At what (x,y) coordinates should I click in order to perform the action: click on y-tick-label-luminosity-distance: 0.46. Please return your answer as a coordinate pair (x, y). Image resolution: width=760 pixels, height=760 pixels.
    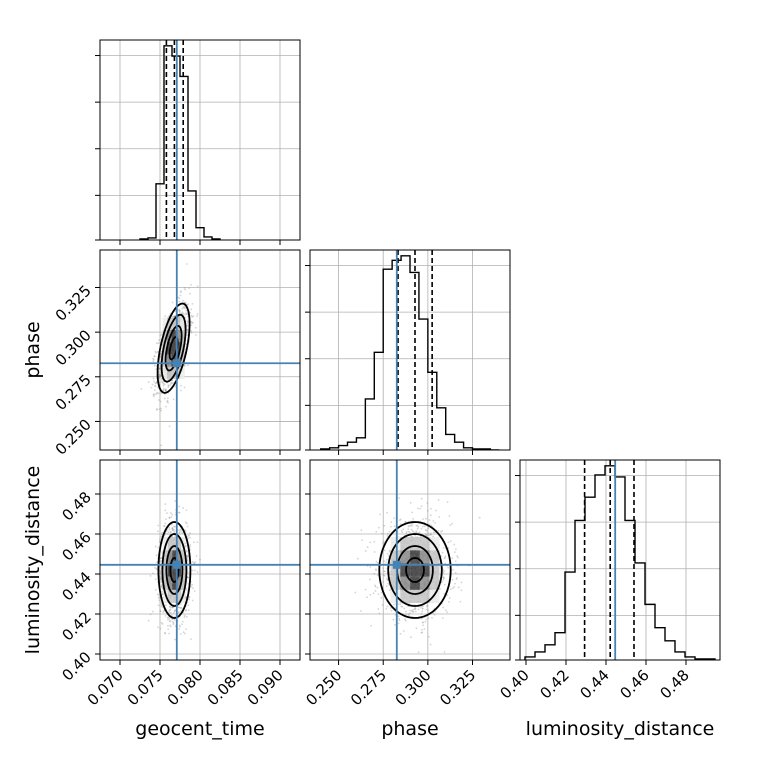
    Looking at the image, I should click on (76, 546).